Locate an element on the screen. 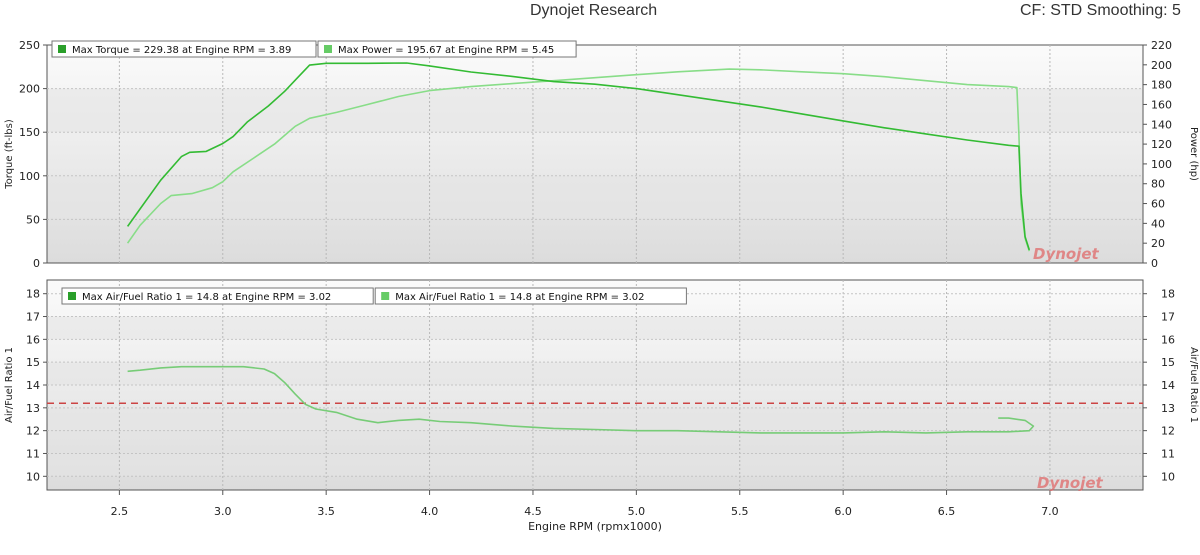  torque-tick-label: 150 is located at coordinates (29, 132).